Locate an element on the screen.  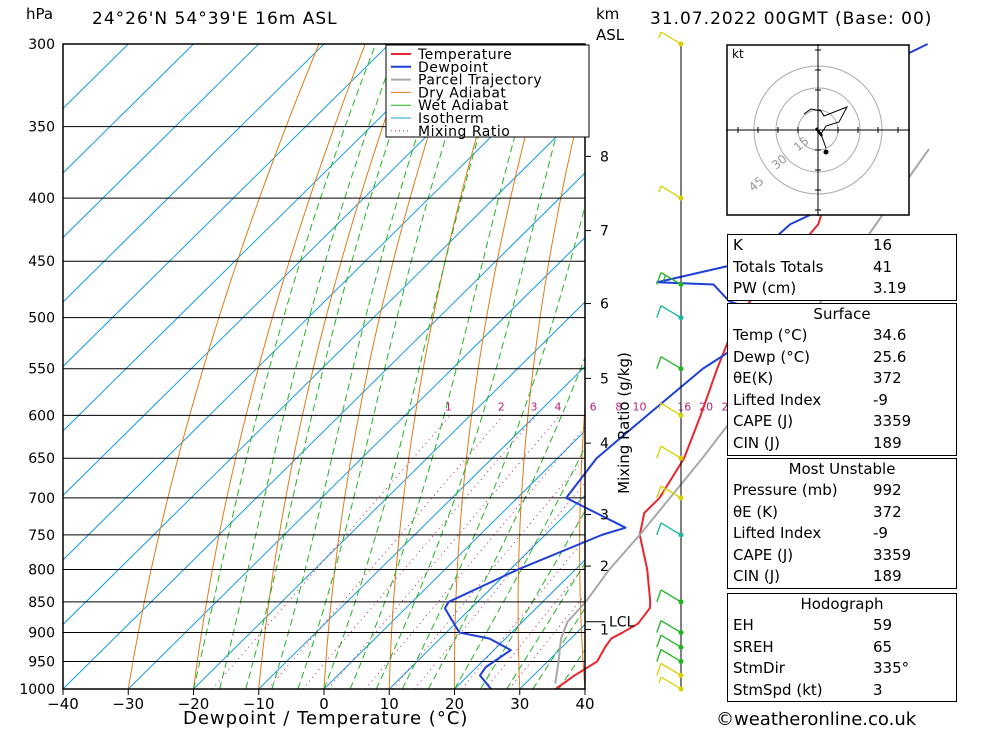
mixing-ratio-label: 10 is located at coordinates (639, 406).